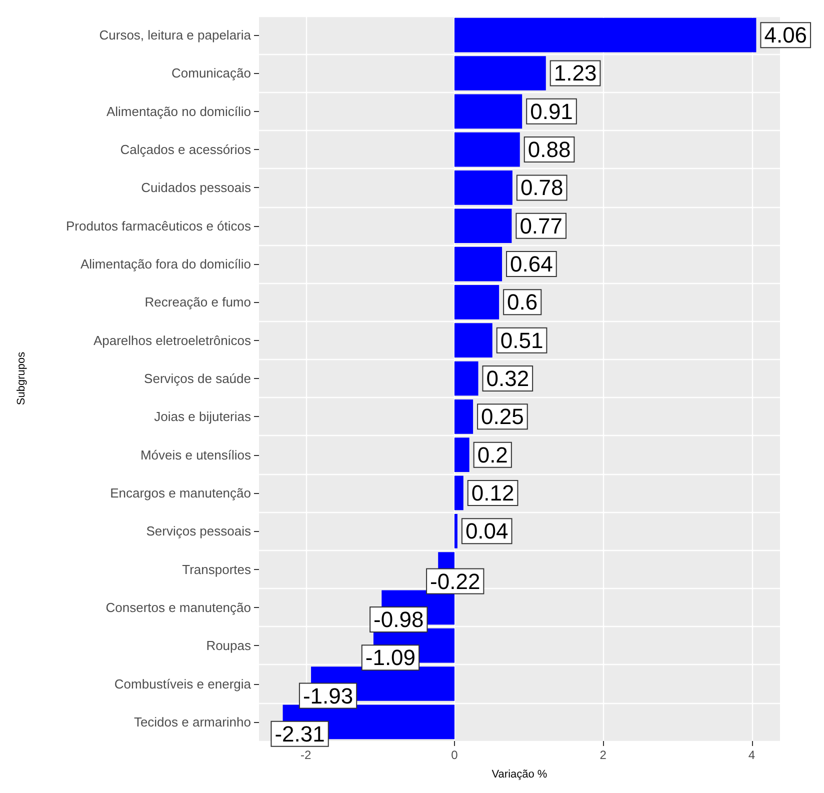  Describe the element at coordinates (752, 755) in the screenshot. I see `x-tick-label: 4` at that location.